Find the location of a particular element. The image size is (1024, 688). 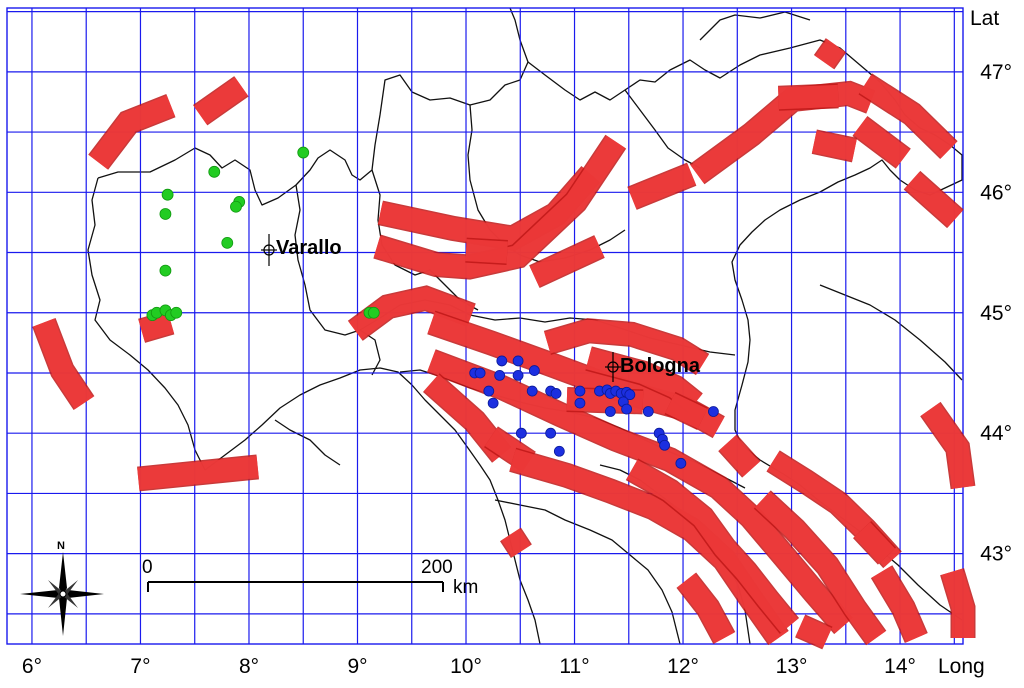

ligurian-coast is located at coordinates (372, 506).